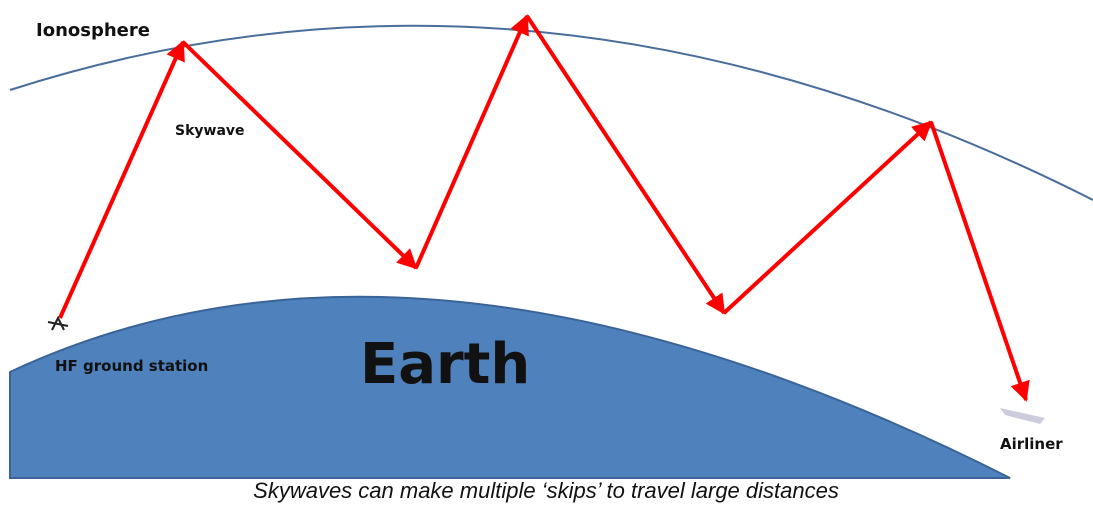  I want to click on earth-label: Earth, so click(445, 364).